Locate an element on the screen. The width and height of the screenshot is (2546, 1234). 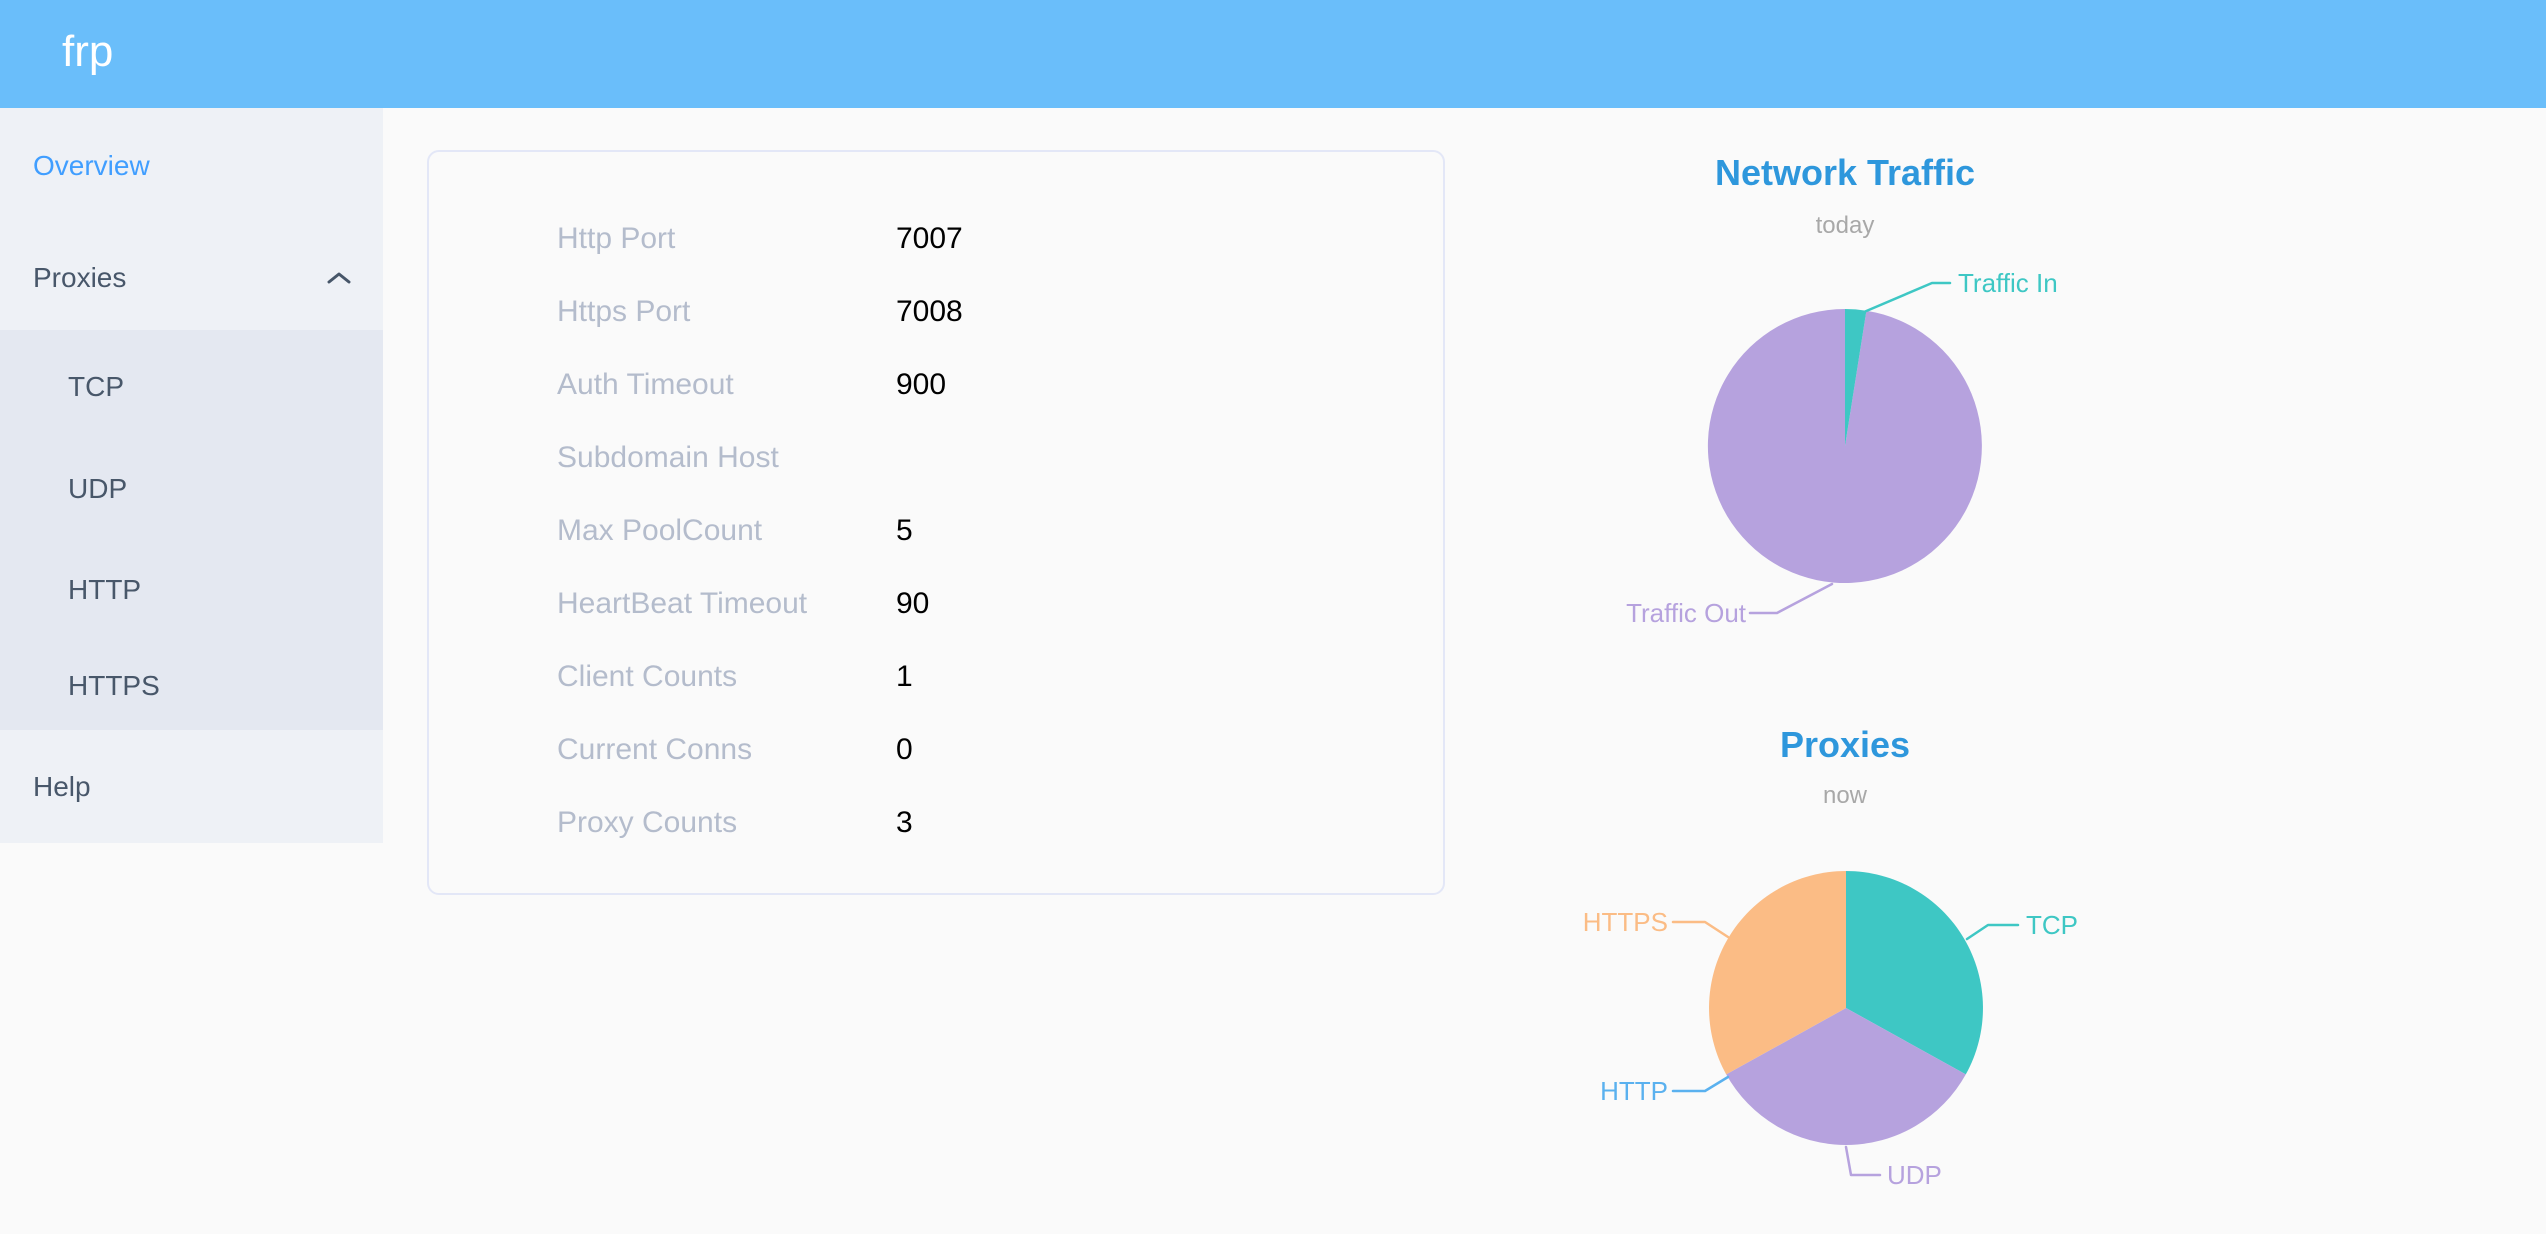
udp-label: UDP is located at coordinates (1914, 1175).